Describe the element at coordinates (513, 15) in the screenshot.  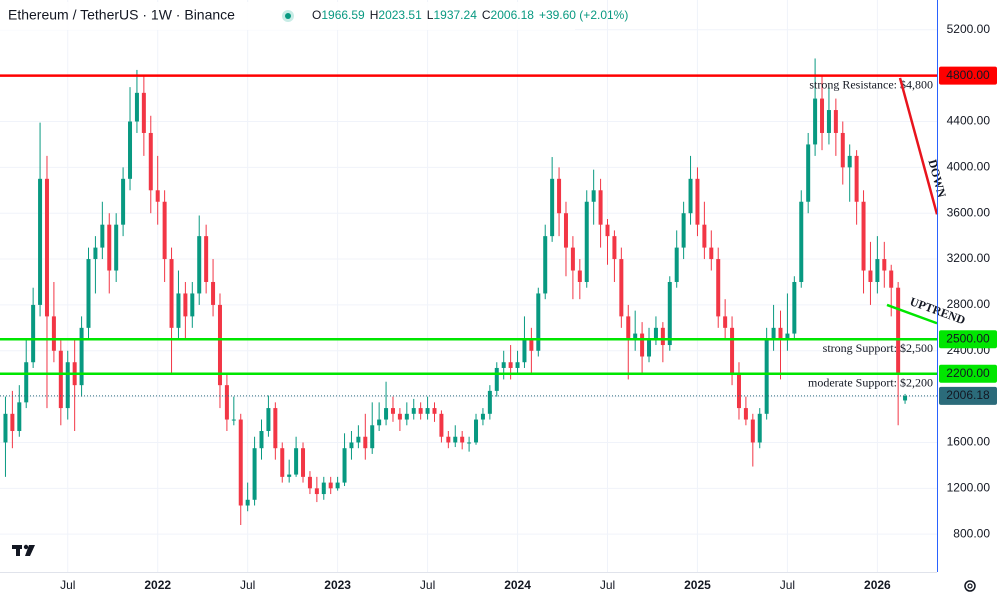
I see `ohlc-value: 2006.18` at that location.